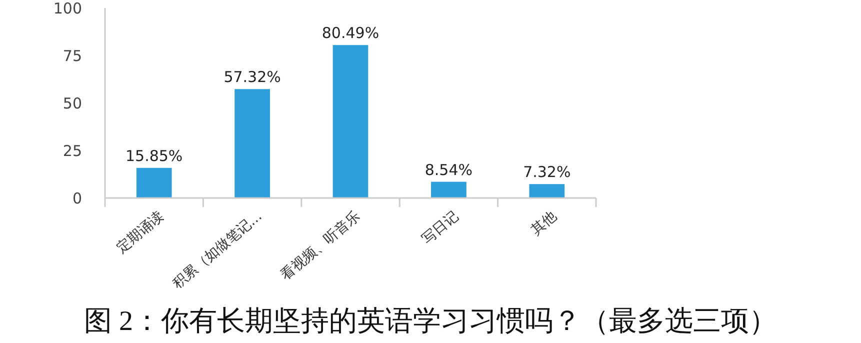 The height and width of the screenshot is (343, 861). I want to click on y-tick-label: 50, so click(72, 103).